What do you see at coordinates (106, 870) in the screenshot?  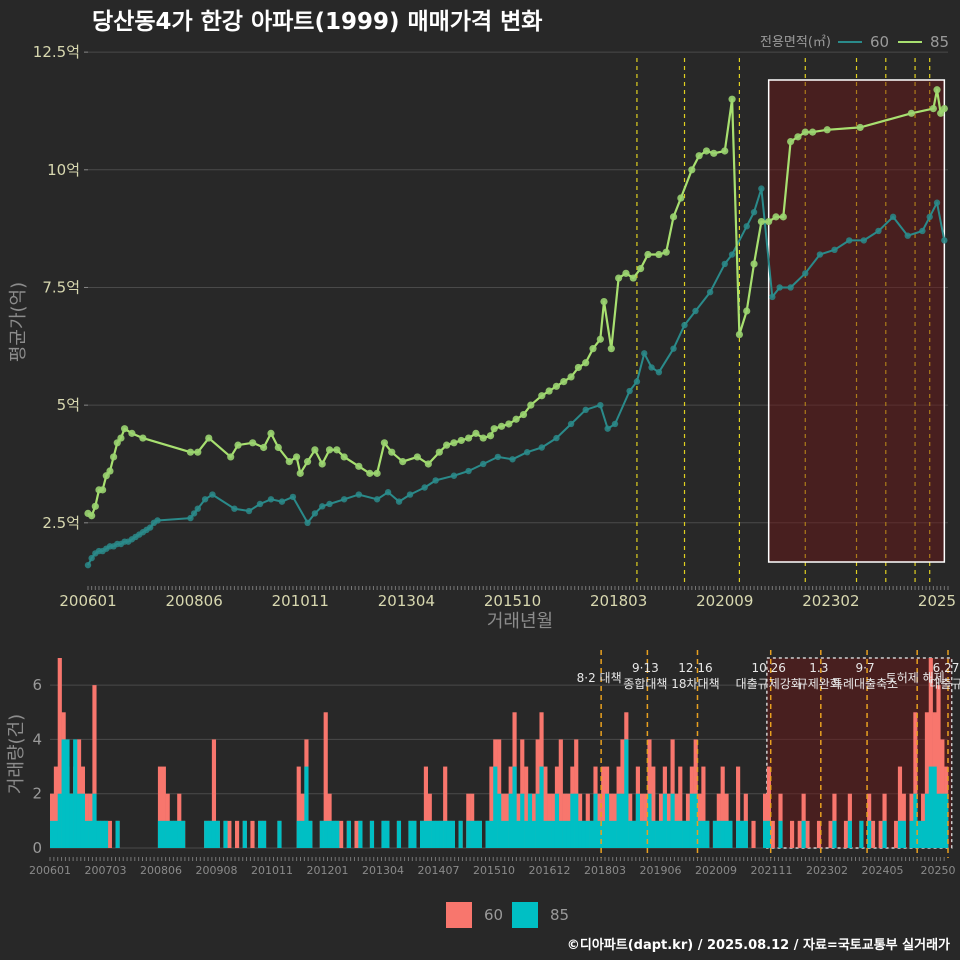 I see `volume-x-tick-label: 200703` at bounding box center [106, 870].